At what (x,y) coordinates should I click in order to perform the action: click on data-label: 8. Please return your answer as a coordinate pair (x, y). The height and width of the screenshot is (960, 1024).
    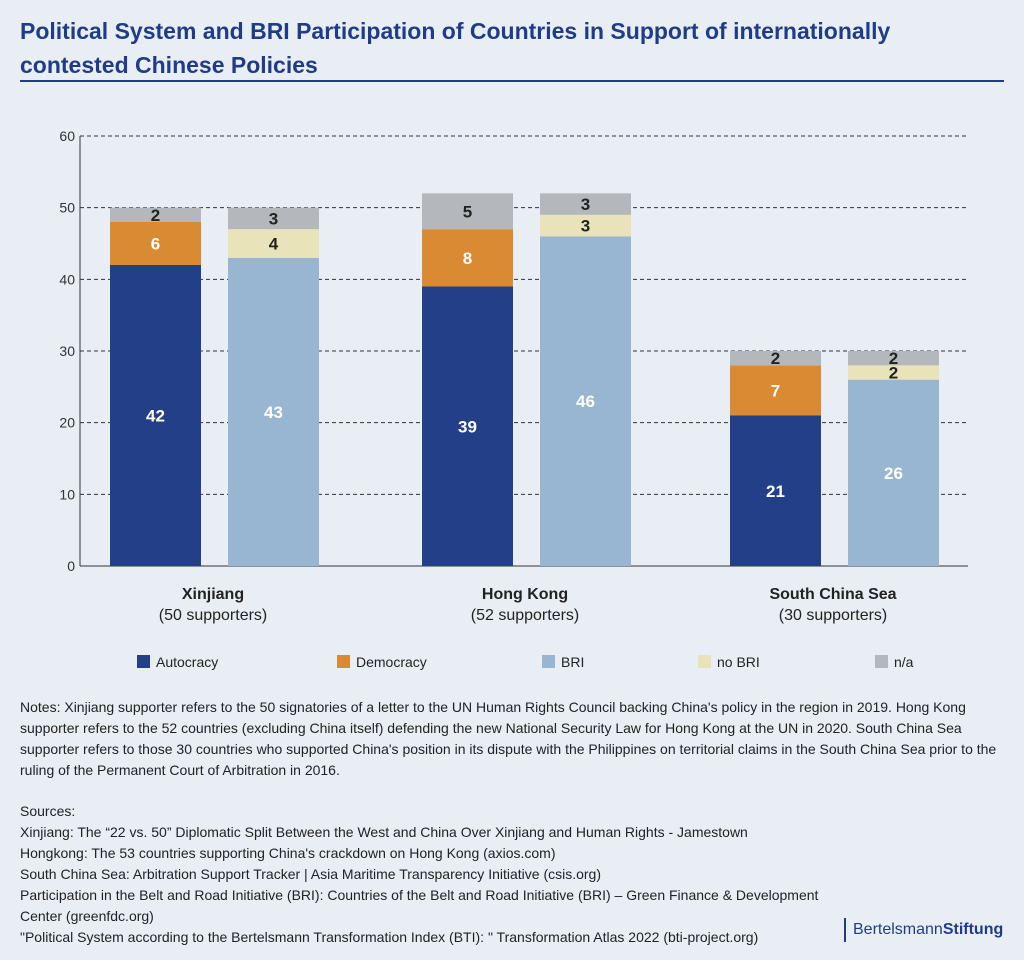
    Looking at the image, I should click on (467, 258).